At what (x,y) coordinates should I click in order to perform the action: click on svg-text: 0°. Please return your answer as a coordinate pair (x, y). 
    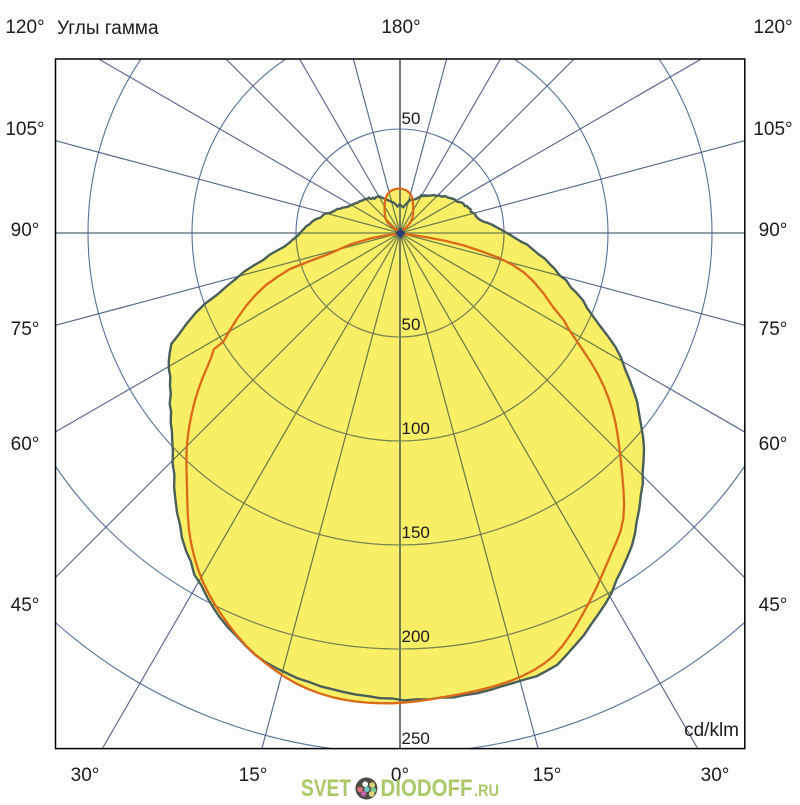
    Looking at the image, I should click on (400, 775).